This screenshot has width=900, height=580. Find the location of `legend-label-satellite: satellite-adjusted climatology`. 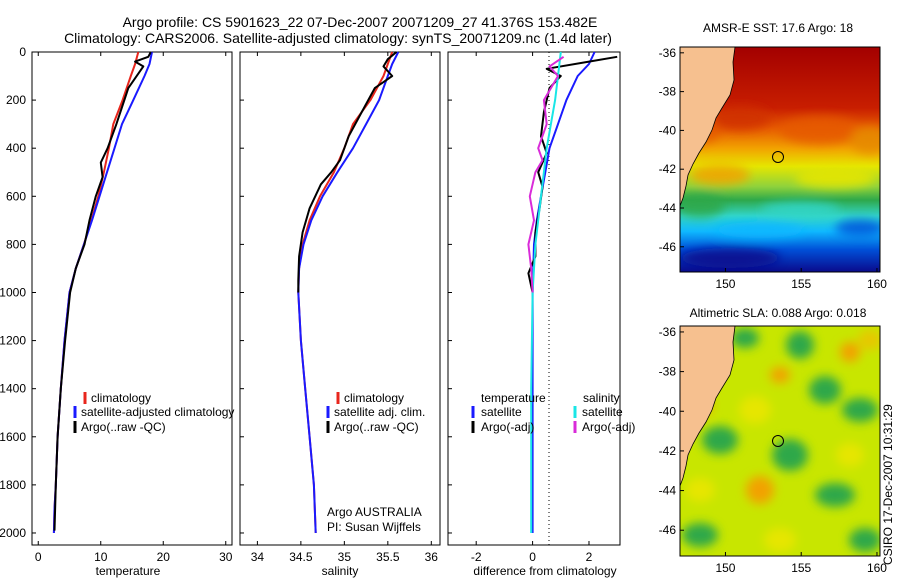

legend-label-satellite: satellite-adjusted climatology is located at coordinates (157, 412).